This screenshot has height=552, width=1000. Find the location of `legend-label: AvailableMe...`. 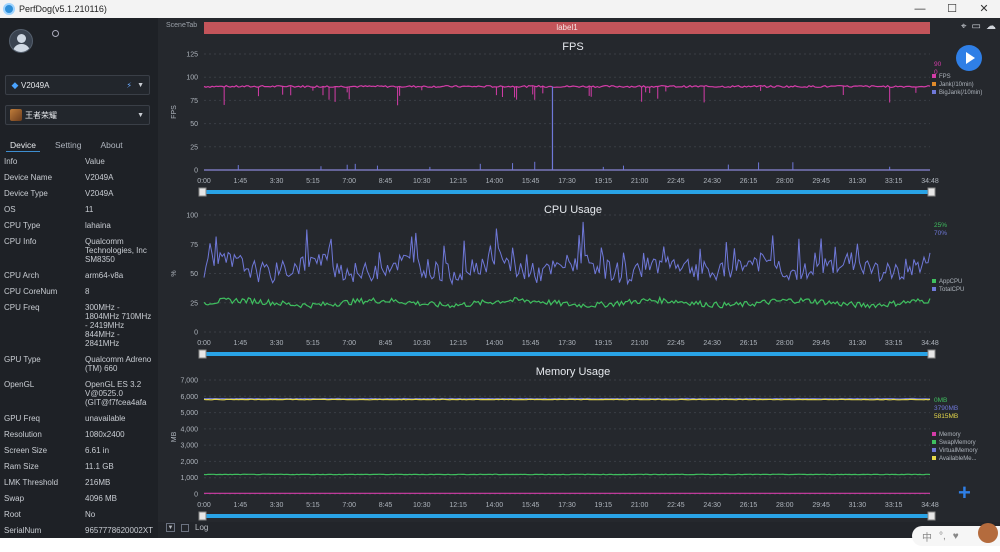

legend-label: AvailableMe... is located at coordinates (958, 459).